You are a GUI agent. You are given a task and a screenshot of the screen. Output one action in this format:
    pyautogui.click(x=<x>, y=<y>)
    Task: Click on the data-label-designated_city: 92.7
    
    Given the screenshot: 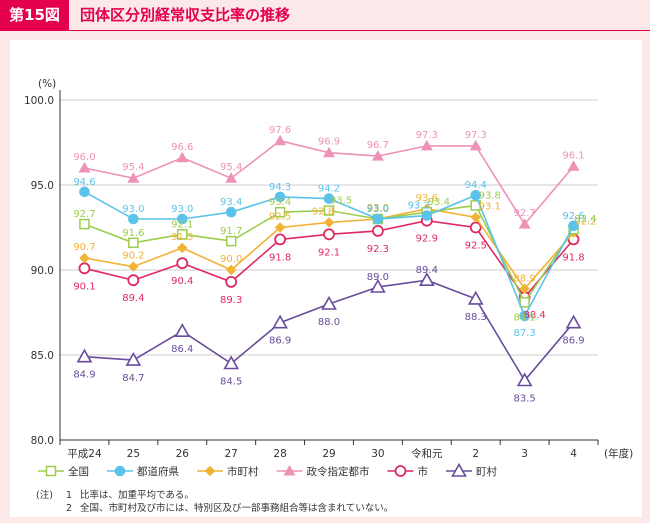 What is the action you would take?
    pyautogui.click(x=525, y=213)
    